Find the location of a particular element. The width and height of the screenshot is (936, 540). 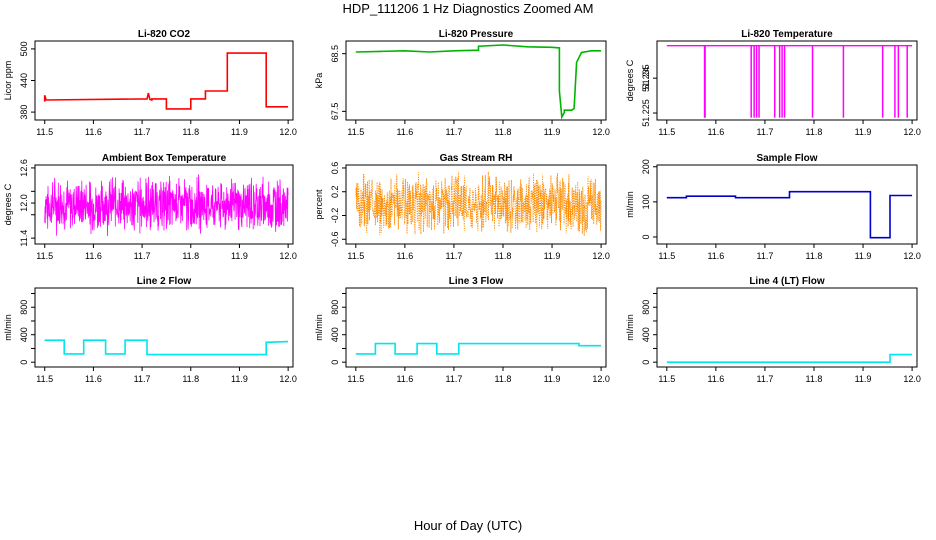

chart-title: Gas Stream RH is located at coordinates (476, 158).